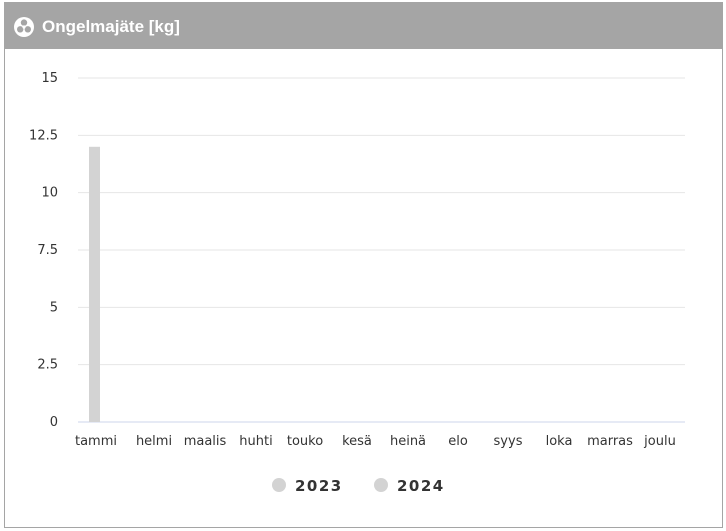  Describe the element at coordinates (54, 307) in the screenshot. I see `y-tick-label: 5` at that location.